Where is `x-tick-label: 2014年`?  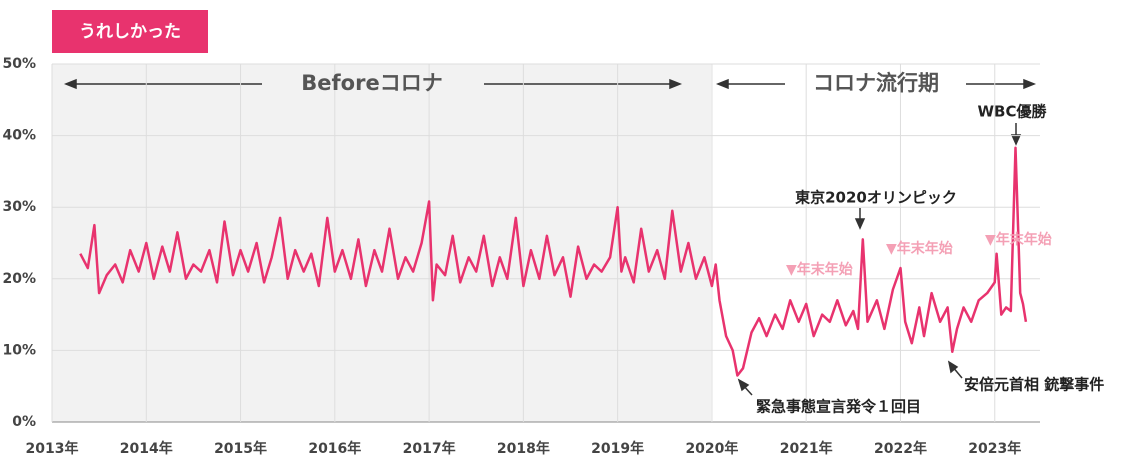
x-tick-label: 2014年 is located at coordinates (146, 448).